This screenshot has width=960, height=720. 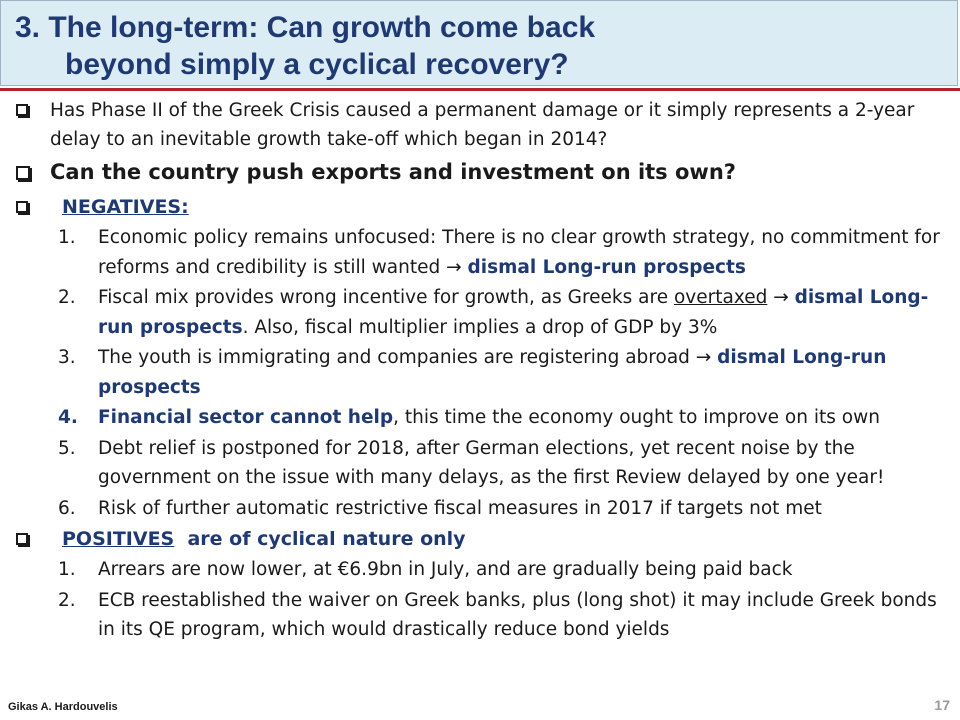 I want to click on item-underlined: overtaxed, so click(x=720, y=297).